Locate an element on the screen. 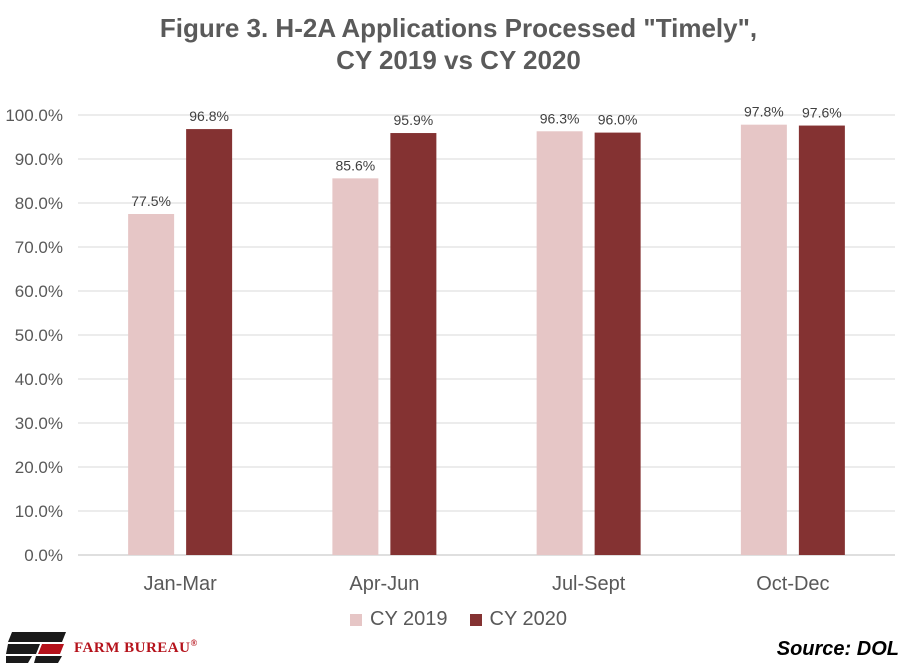 The width and height of the screenshot is (917, 668). y-tick-label: 0.0% is located at coordinates (43, 555).